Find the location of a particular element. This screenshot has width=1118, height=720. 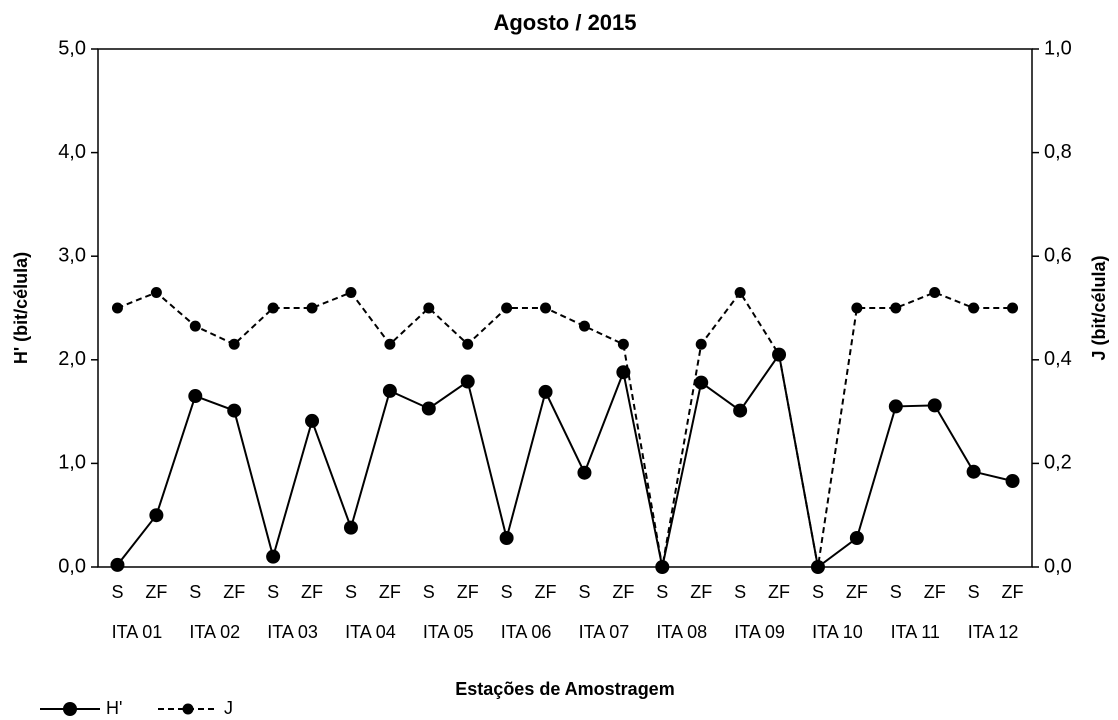

y2-tick-label: 0,4 is located at coordinates (1058, 359).